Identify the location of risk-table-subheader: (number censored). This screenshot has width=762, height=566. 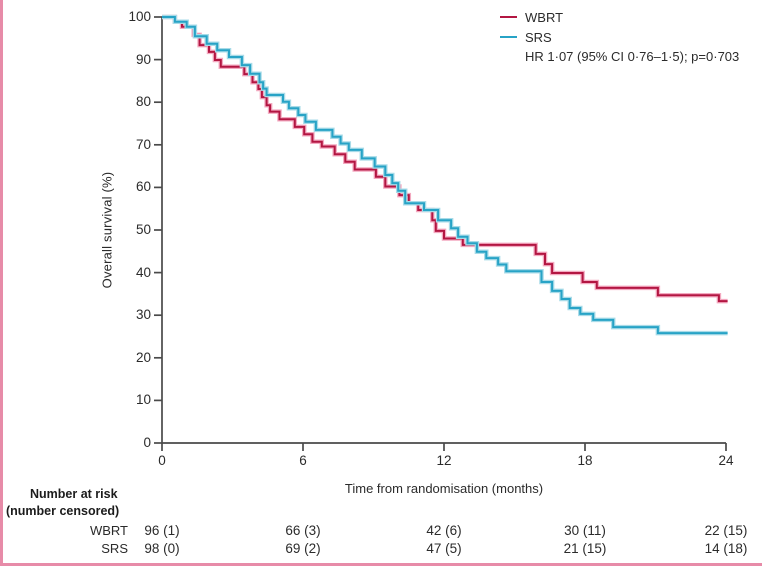
(63, 511).